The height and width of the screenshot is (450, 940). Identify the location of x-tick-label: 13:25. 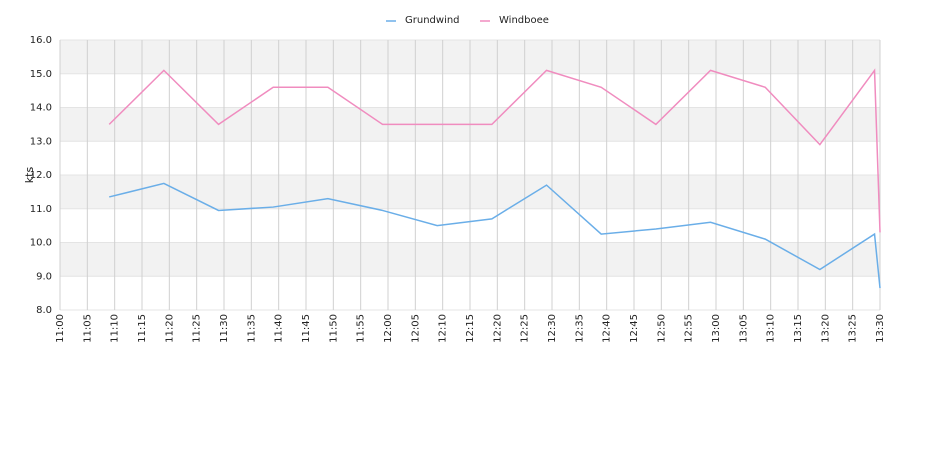
(853, 328).